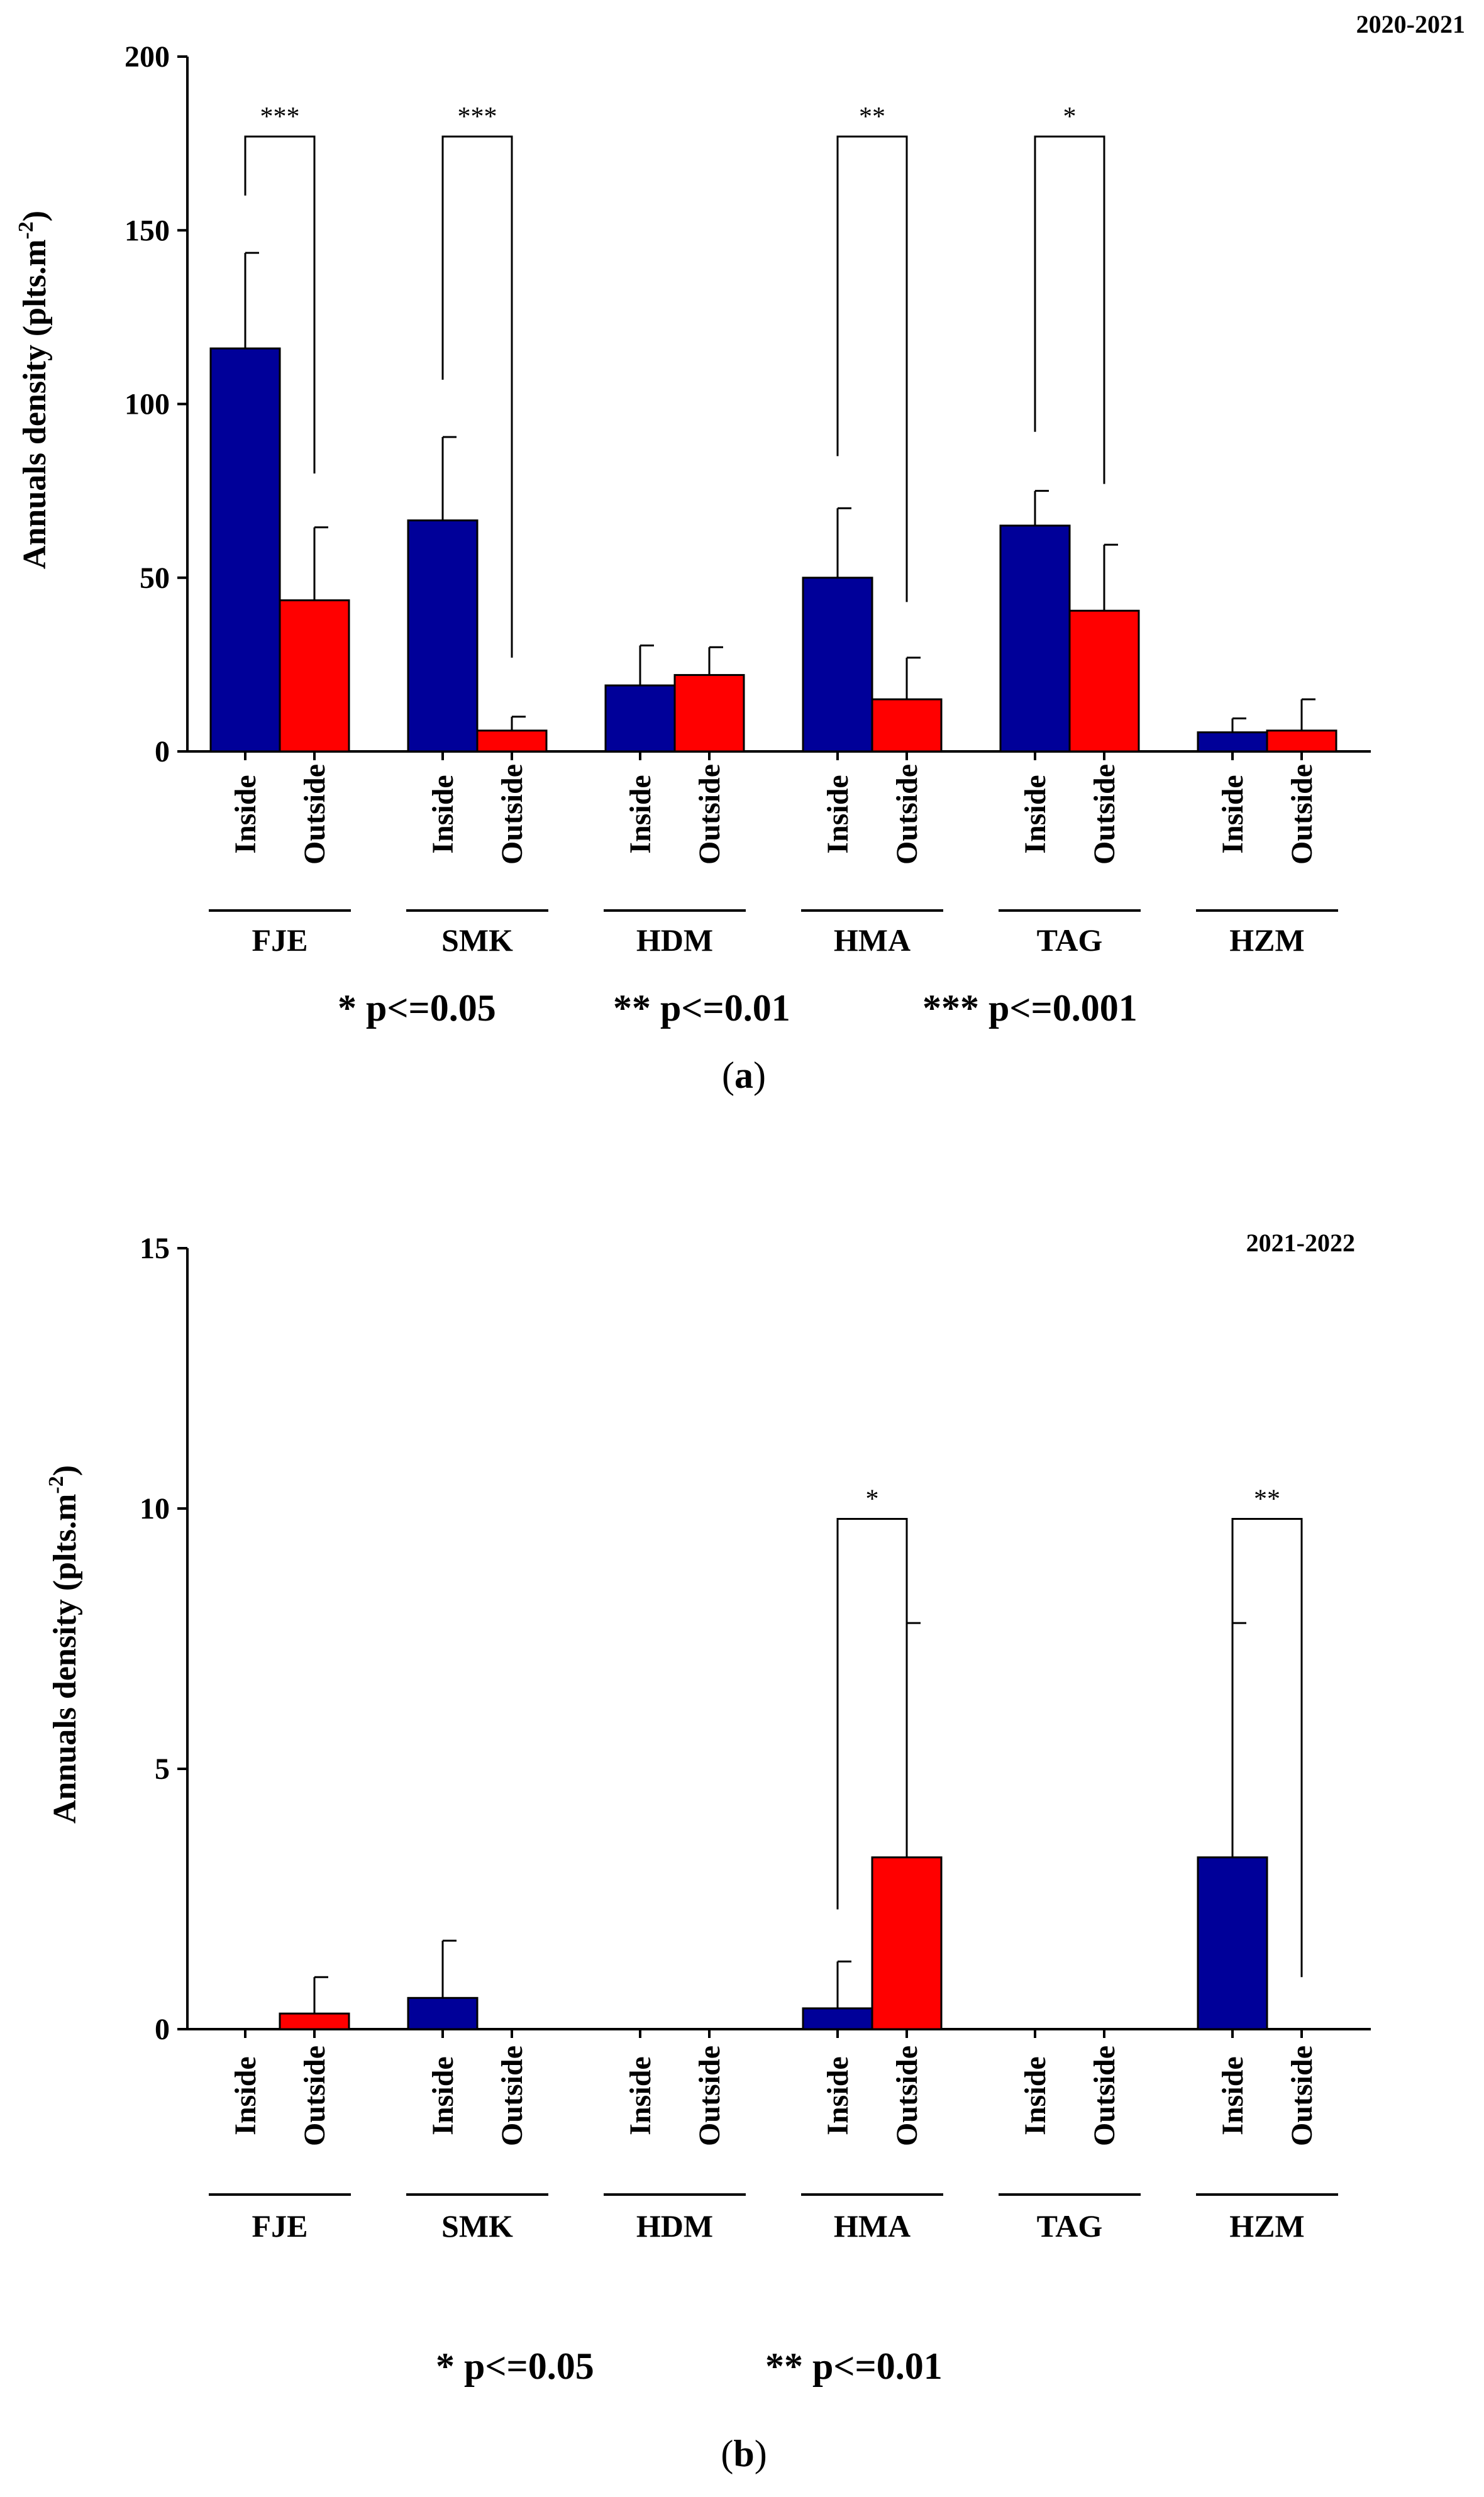 The height and width of the screenshot is (2497, 1484). Describe the element at coordinates (674, 380) in the screenshot. I see `significance-a: *** *** ** *` at that location.